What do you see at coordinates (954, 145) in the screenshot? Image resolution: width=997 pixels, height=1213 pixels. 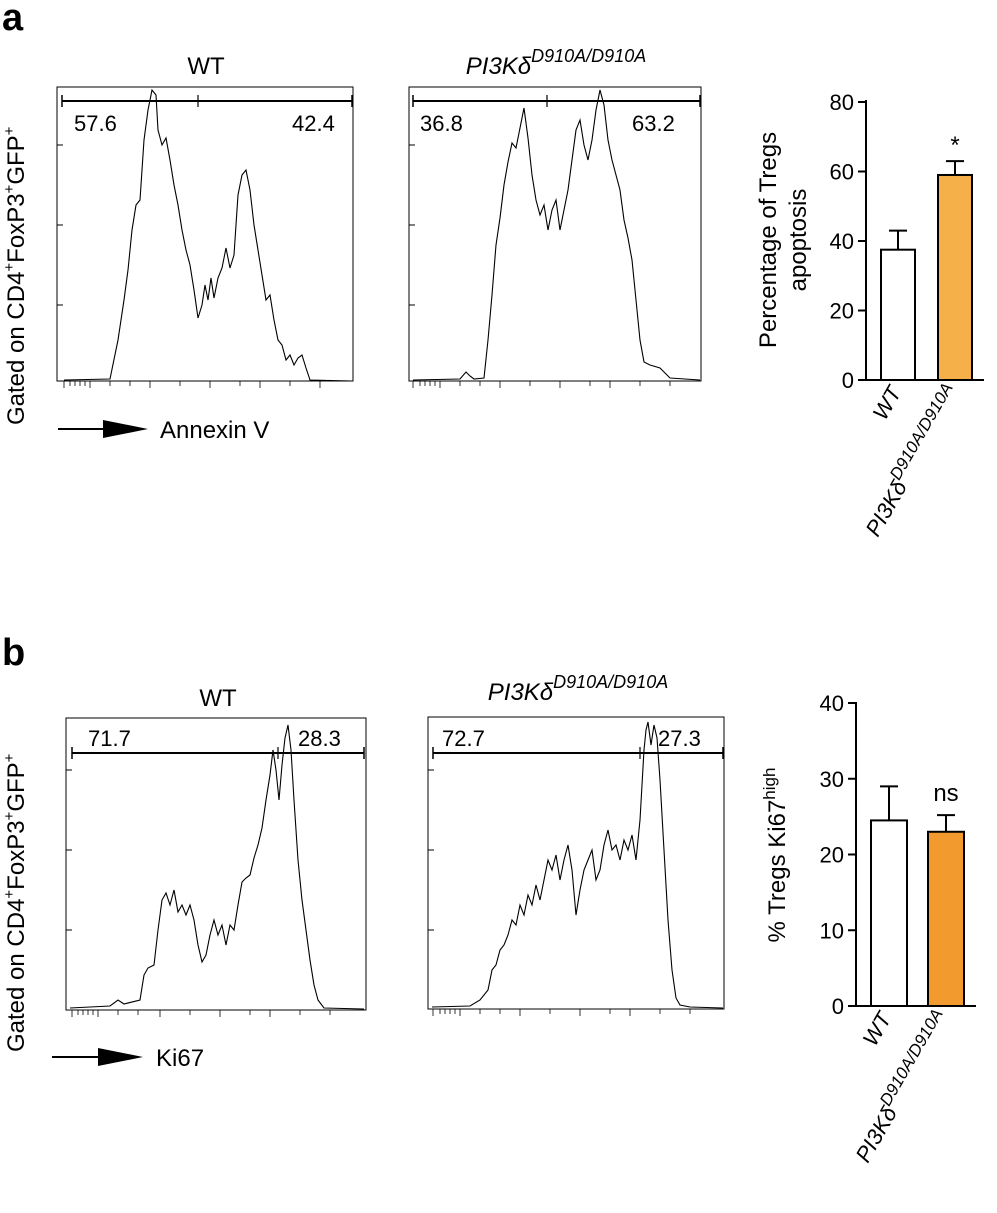 I see `significance-marker: *` at bounding box center [954, 145].